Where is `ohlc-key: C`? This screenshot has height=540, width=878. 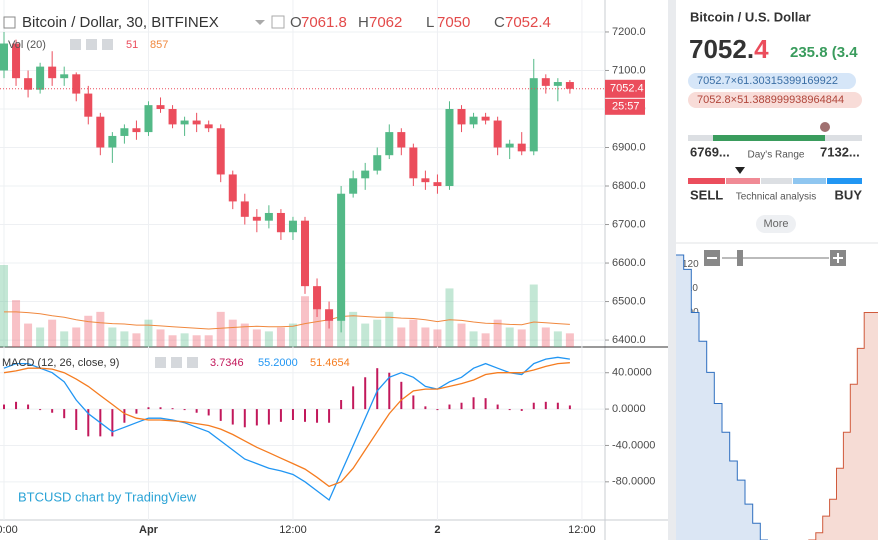 ohlc-key: C is located at coordinates (499, 22).